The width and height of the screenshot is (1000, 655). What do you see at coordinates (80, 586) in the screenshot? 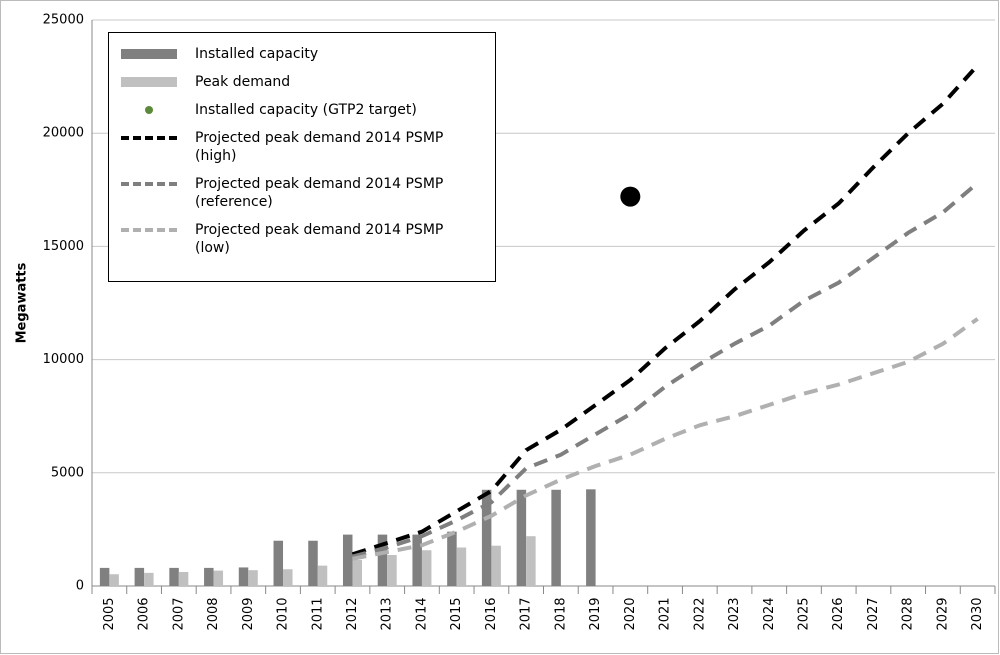
I see `y-tick-label: 0` at bounding box center [80, 586].